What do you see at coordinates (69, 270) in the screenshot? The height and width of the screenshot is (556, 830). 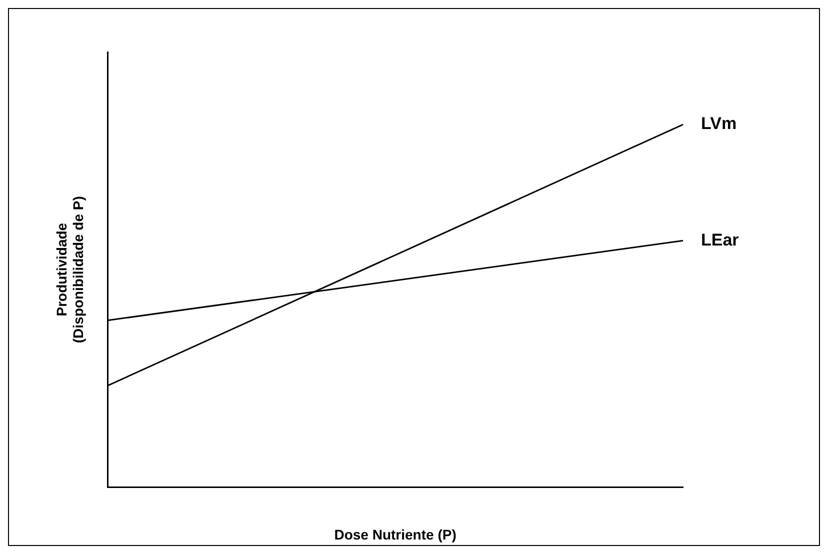 I see `y-axis-title: Produtividade (Disponibilidade de P)` at bounding box center [69, 270].